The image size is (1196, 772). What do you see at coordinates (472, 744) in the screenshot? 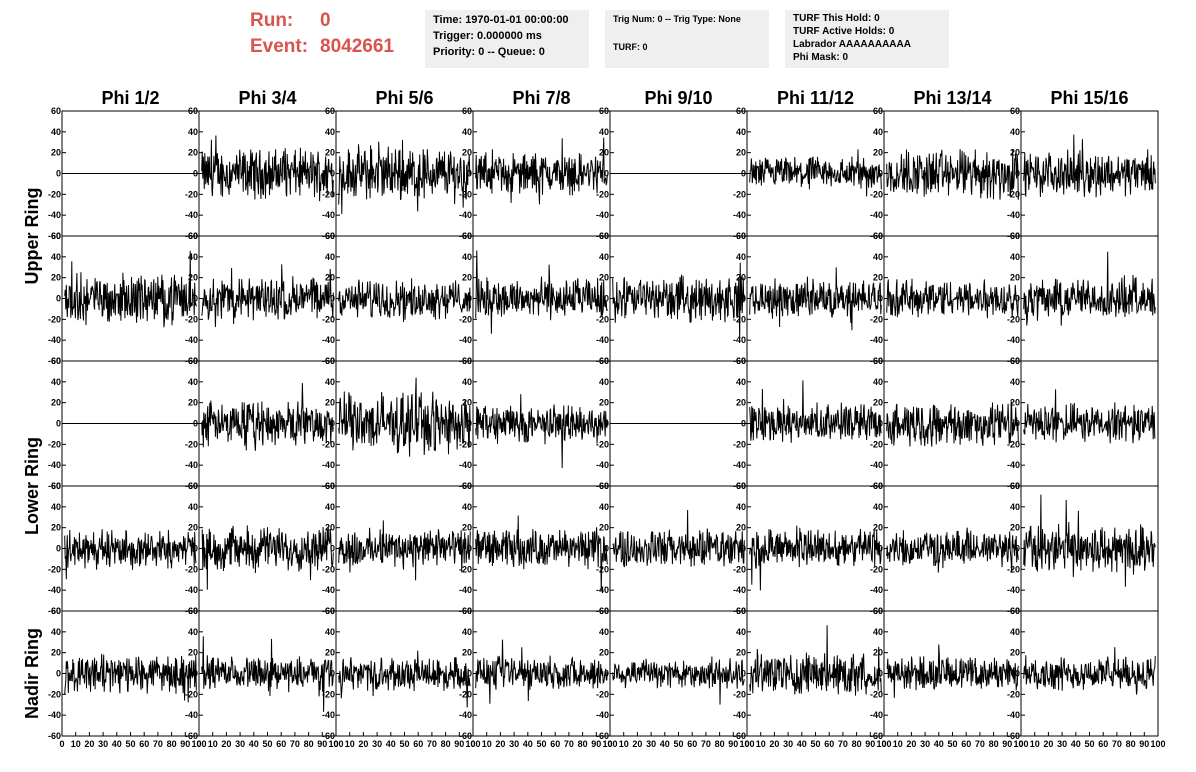
I see `x-tick-label: 100` at bounding box center [472, 744].